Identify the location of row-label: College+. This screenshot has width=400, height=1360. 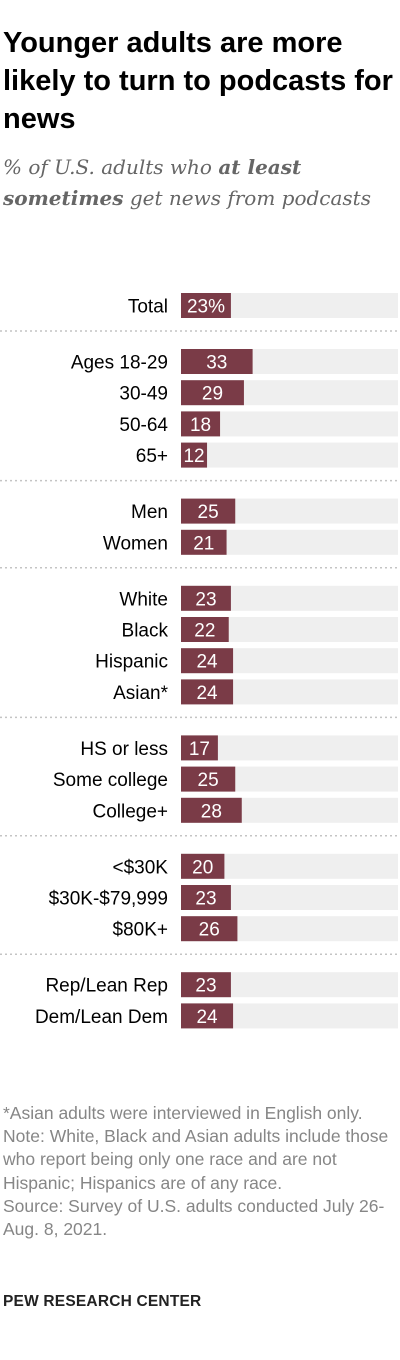
(130, 811).